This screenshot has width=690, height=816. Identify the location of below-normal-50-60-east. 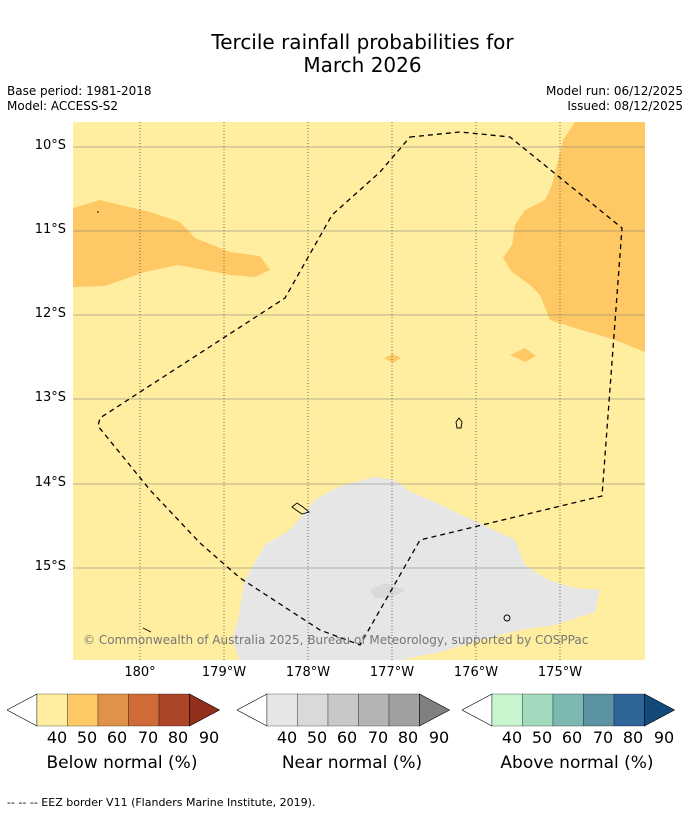
(574, 237).